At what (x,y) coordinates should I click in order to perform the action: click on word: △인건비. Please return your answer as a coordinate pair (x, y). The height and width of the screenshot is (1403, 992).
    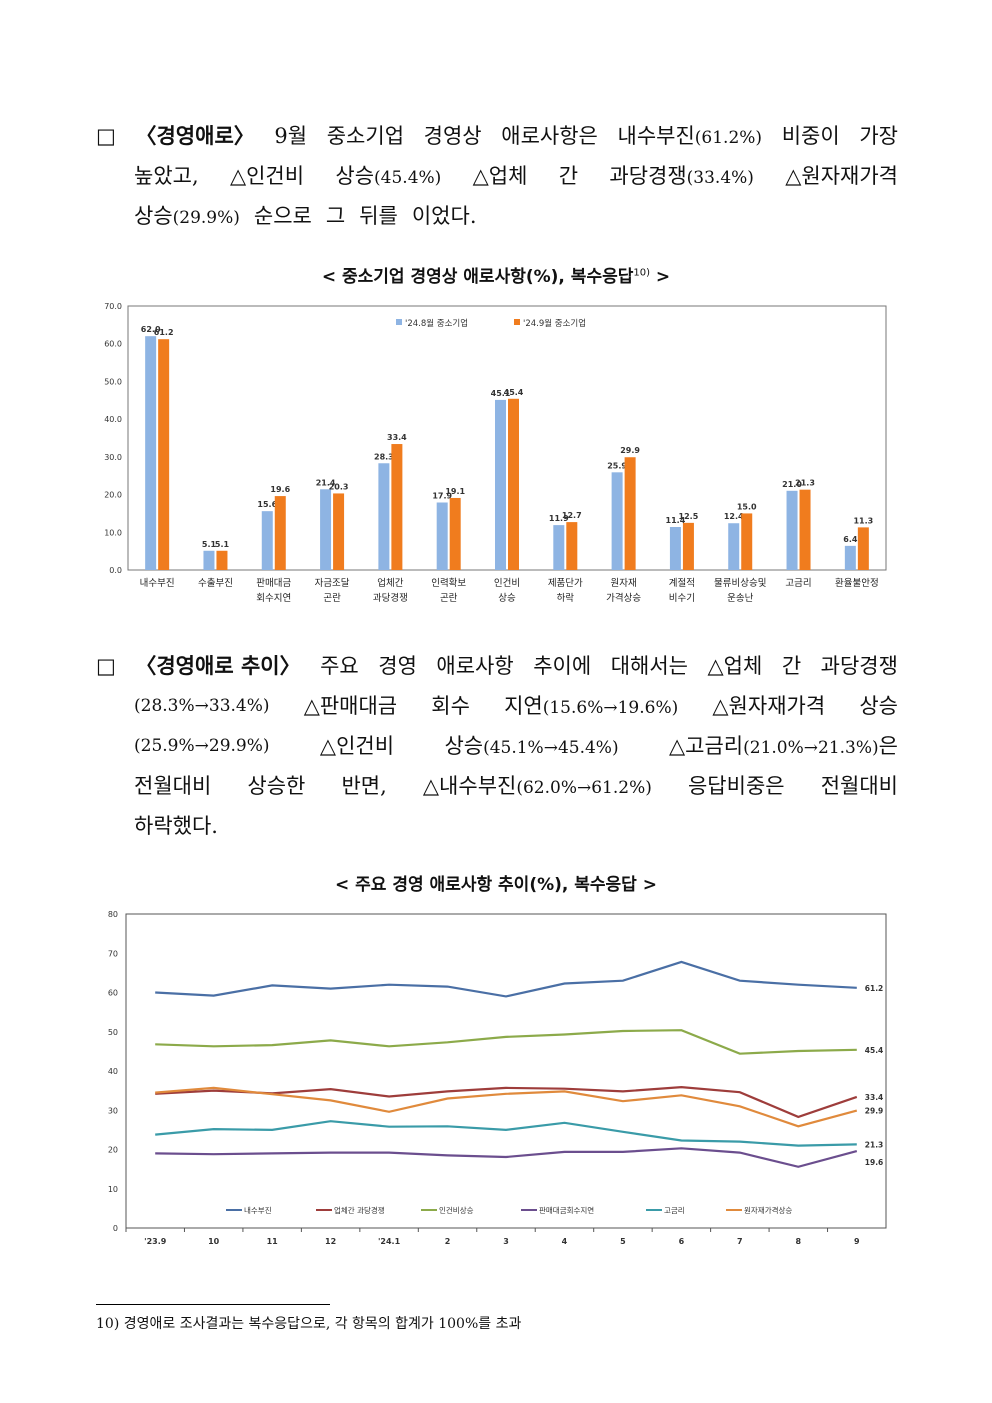
    Looking at the image, I should click on (357, 746).